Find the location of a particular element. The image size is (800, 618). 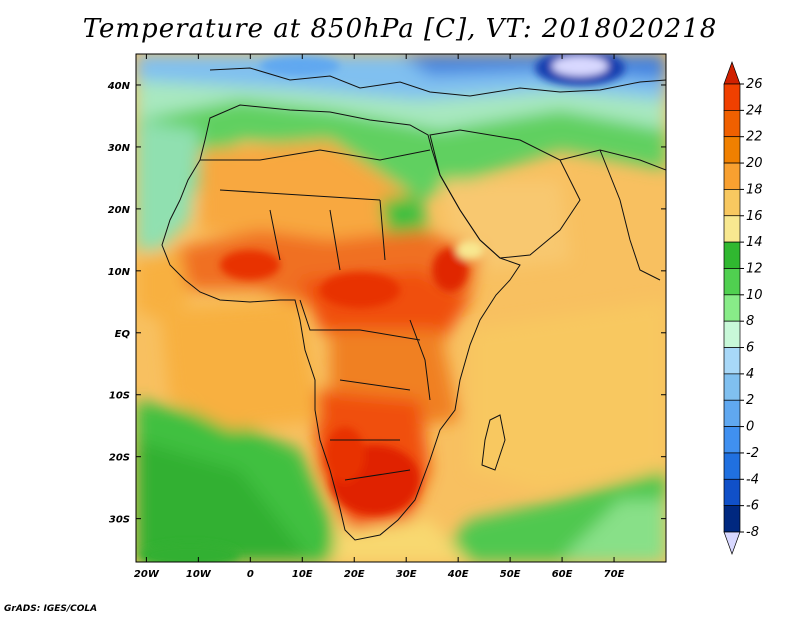

y-tick-label: EQ is located at coordinates (123, 334).